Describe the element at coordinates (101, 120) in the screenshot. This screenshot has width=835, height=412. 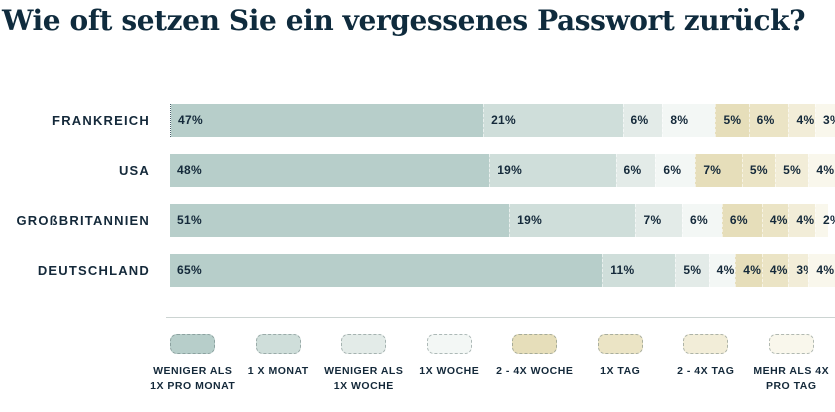
I see `category-label: FRANKREICH` at that location.